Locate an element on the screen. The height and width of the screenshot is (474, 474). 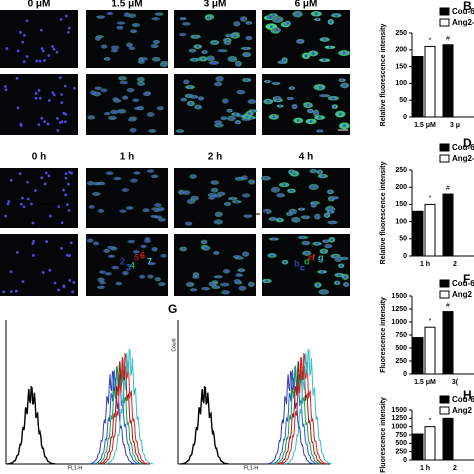
x-axis-label: FL1-H is located at coordinates (75, 468).